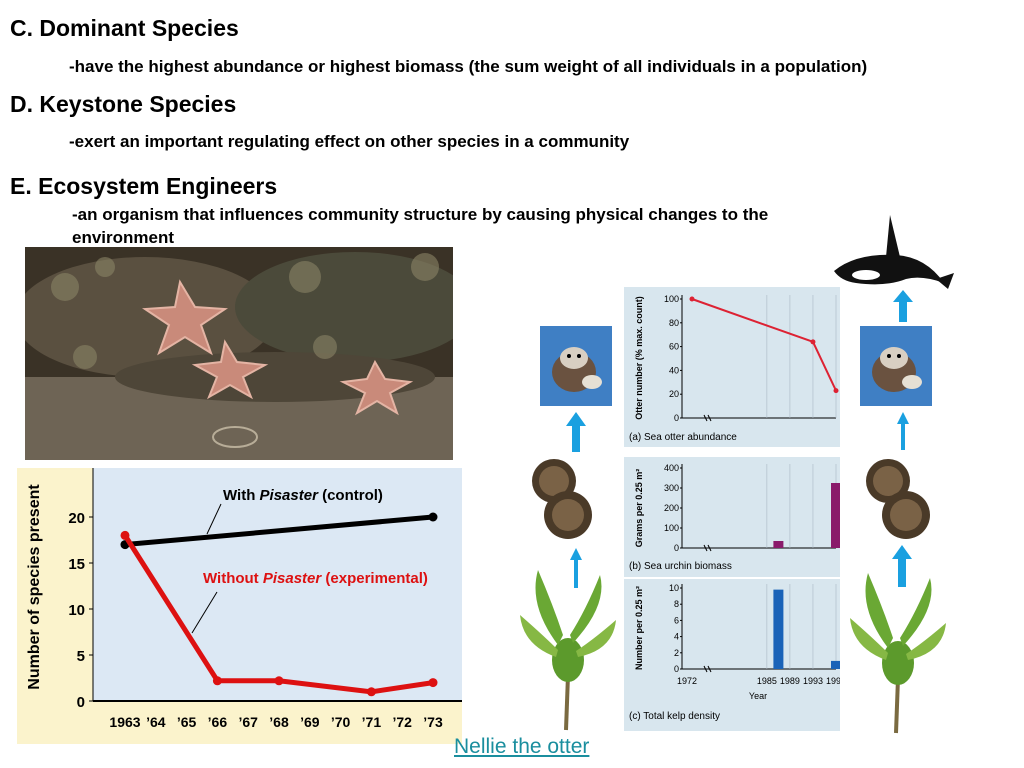 The width and height of the screenshot is (1024, 768). I want to click on urchin-chart-ytick: 300, so click(671, 488).